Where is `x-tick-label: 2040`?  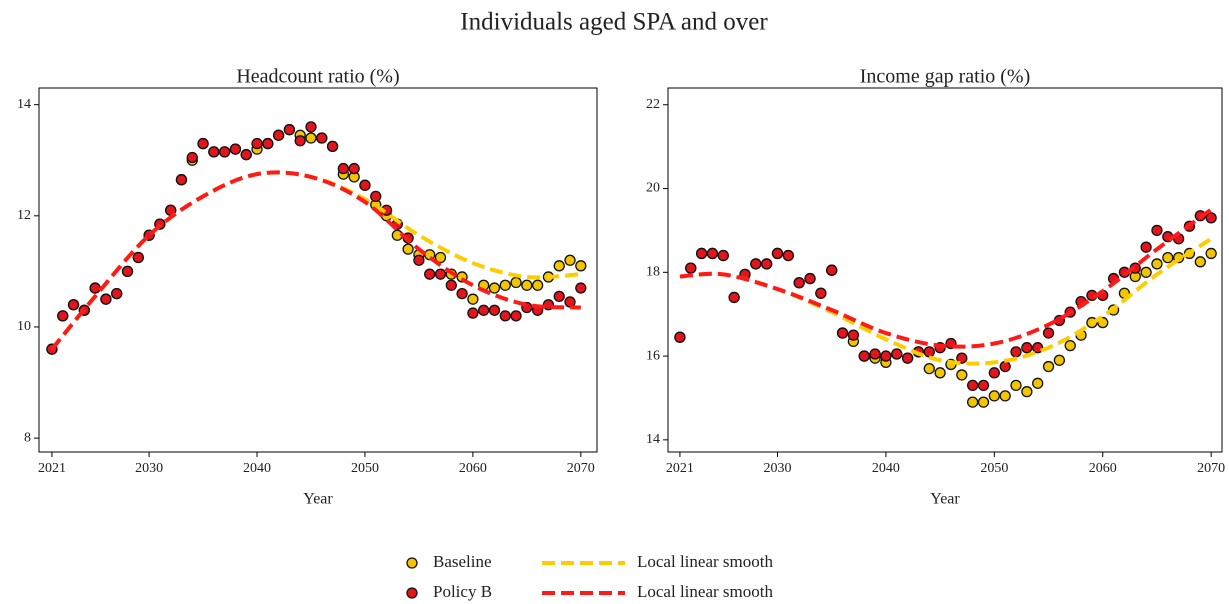
x-tick-label: 2040 is located at coordinates (886, 468).